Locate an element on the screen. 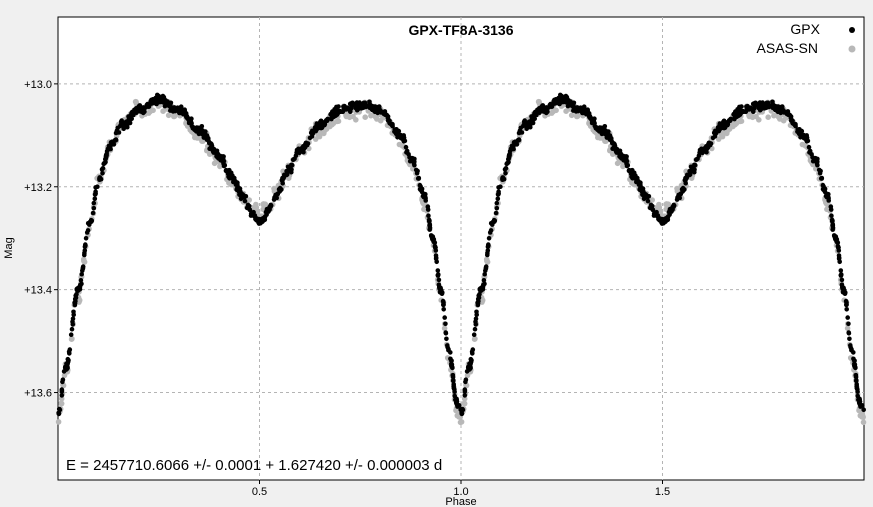 Image resolution: width=873 pixels, height=507 pixels. x-tick-label: 1.5 is located at coordinates (662, 492).